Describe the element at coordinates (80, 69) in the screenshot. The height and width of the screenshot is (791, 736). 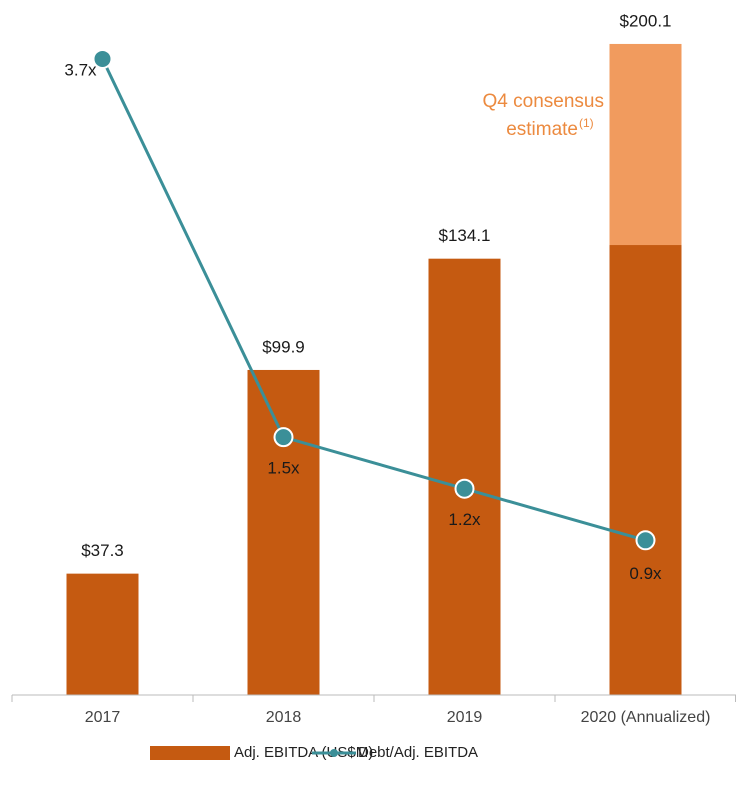
I see `line-value-label: 3.7x` at that location.